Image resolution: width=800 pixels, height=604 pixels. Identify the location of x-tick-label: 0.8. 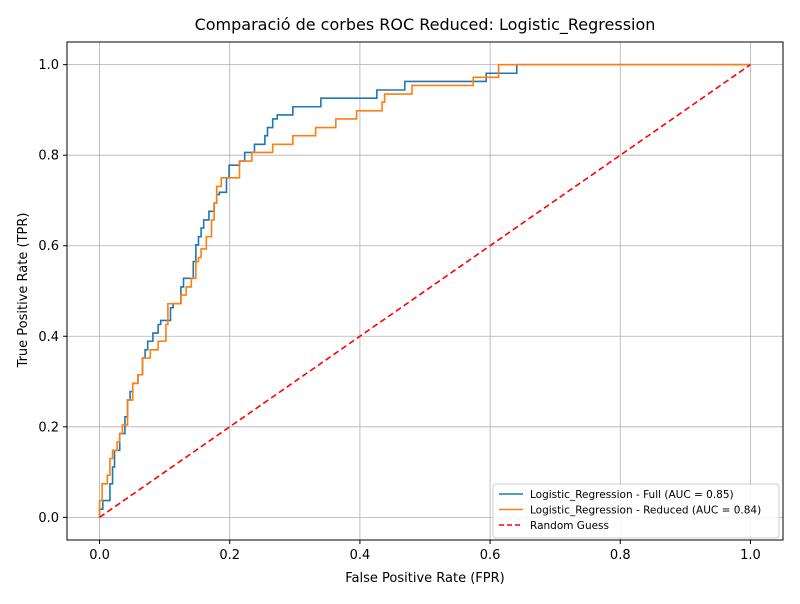
(620, 555).